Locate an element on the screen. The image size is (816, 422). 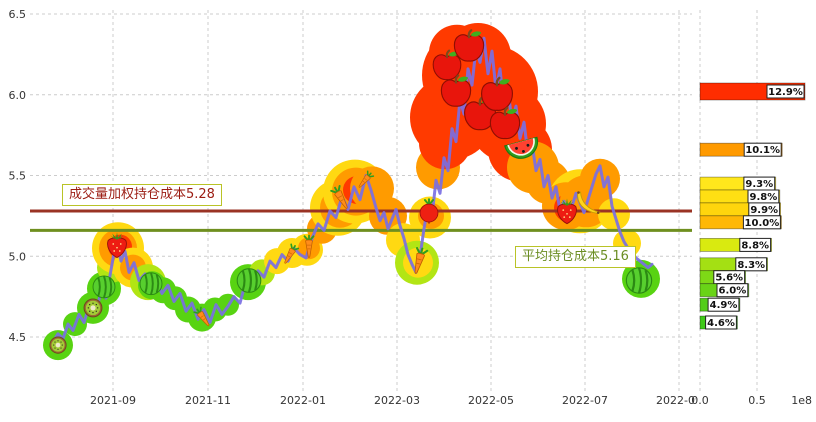
bar-percent-label: 8.3% is located at coordinates (751, 265).